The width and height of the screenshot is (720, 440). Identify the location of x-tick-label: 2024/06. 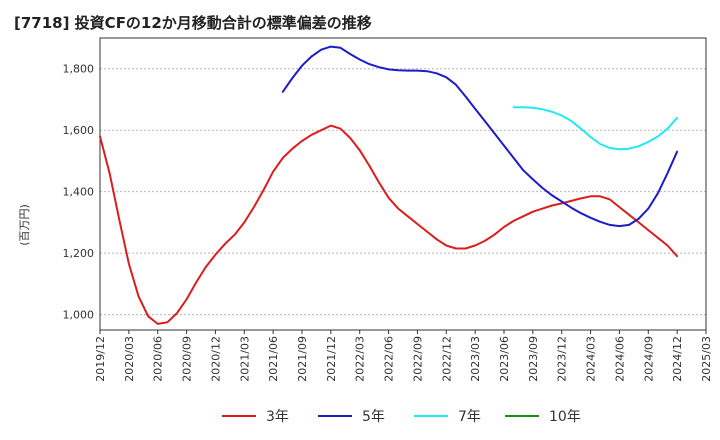
(619, 359).